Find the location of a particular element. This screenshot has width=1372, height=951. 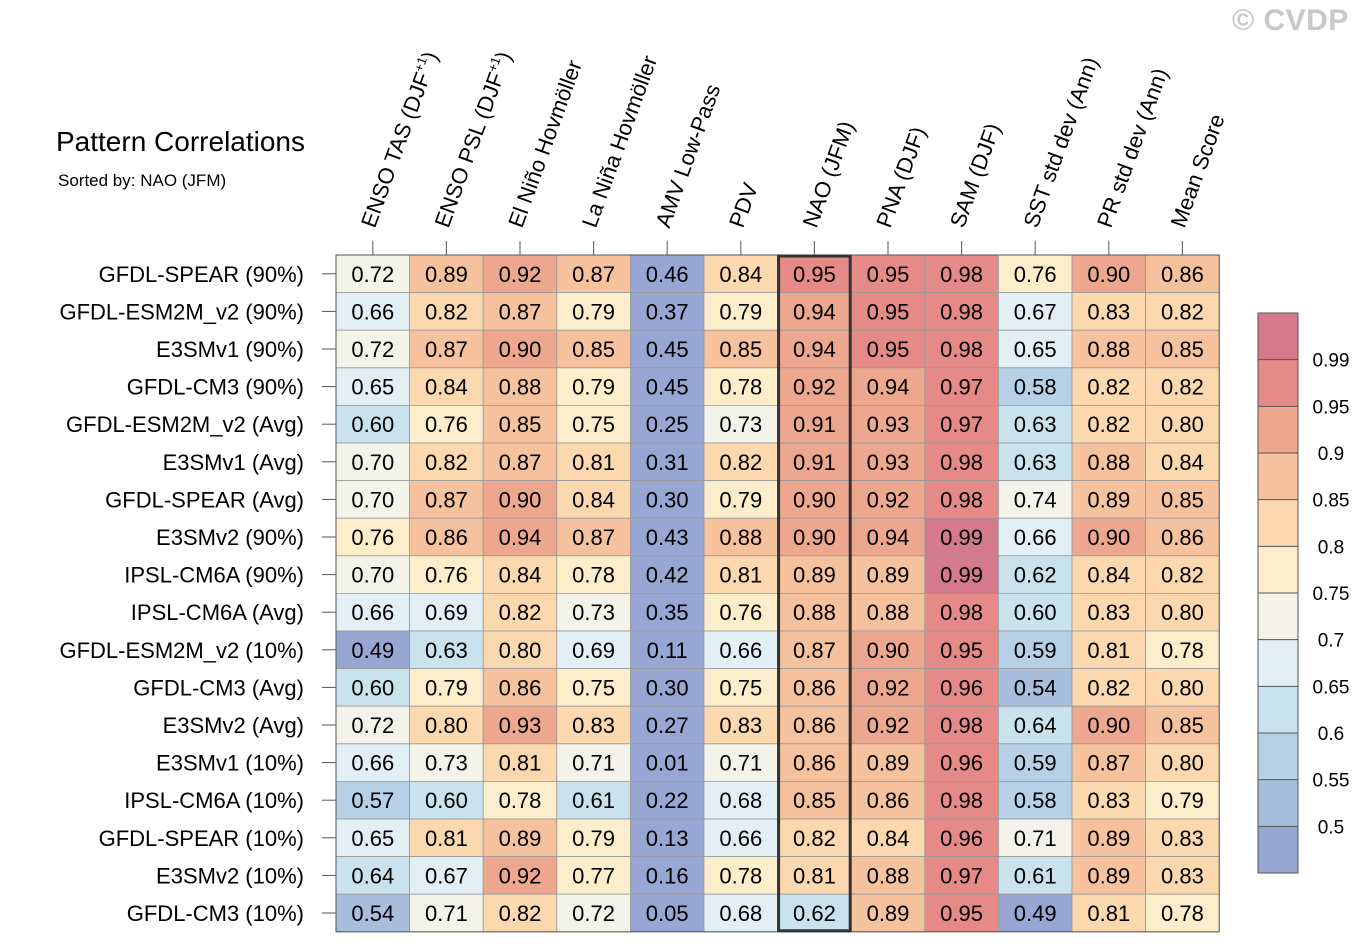

cell-value: 0.75 is located at coordinates (593, 687).